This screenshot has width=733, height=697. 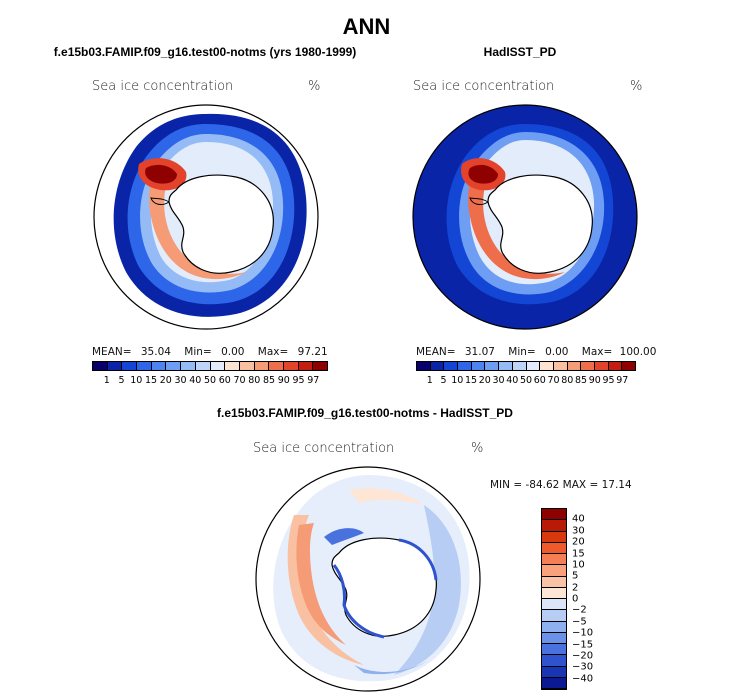 I want to click on colorbar-tick-label: 95, so click(x=298, y=380).